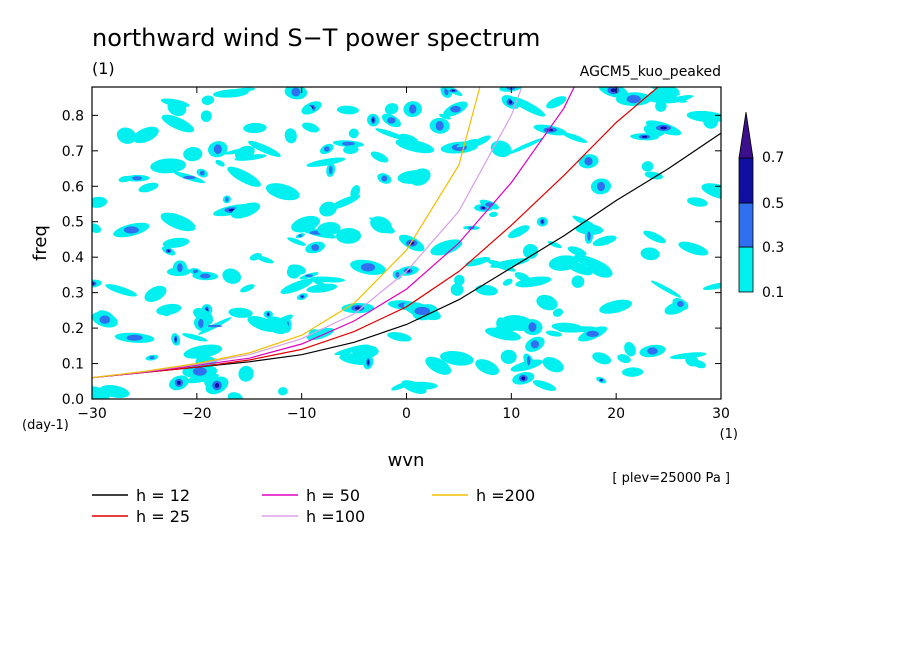  I want to click on y-tick-label: 0.7, so click(73, 152).